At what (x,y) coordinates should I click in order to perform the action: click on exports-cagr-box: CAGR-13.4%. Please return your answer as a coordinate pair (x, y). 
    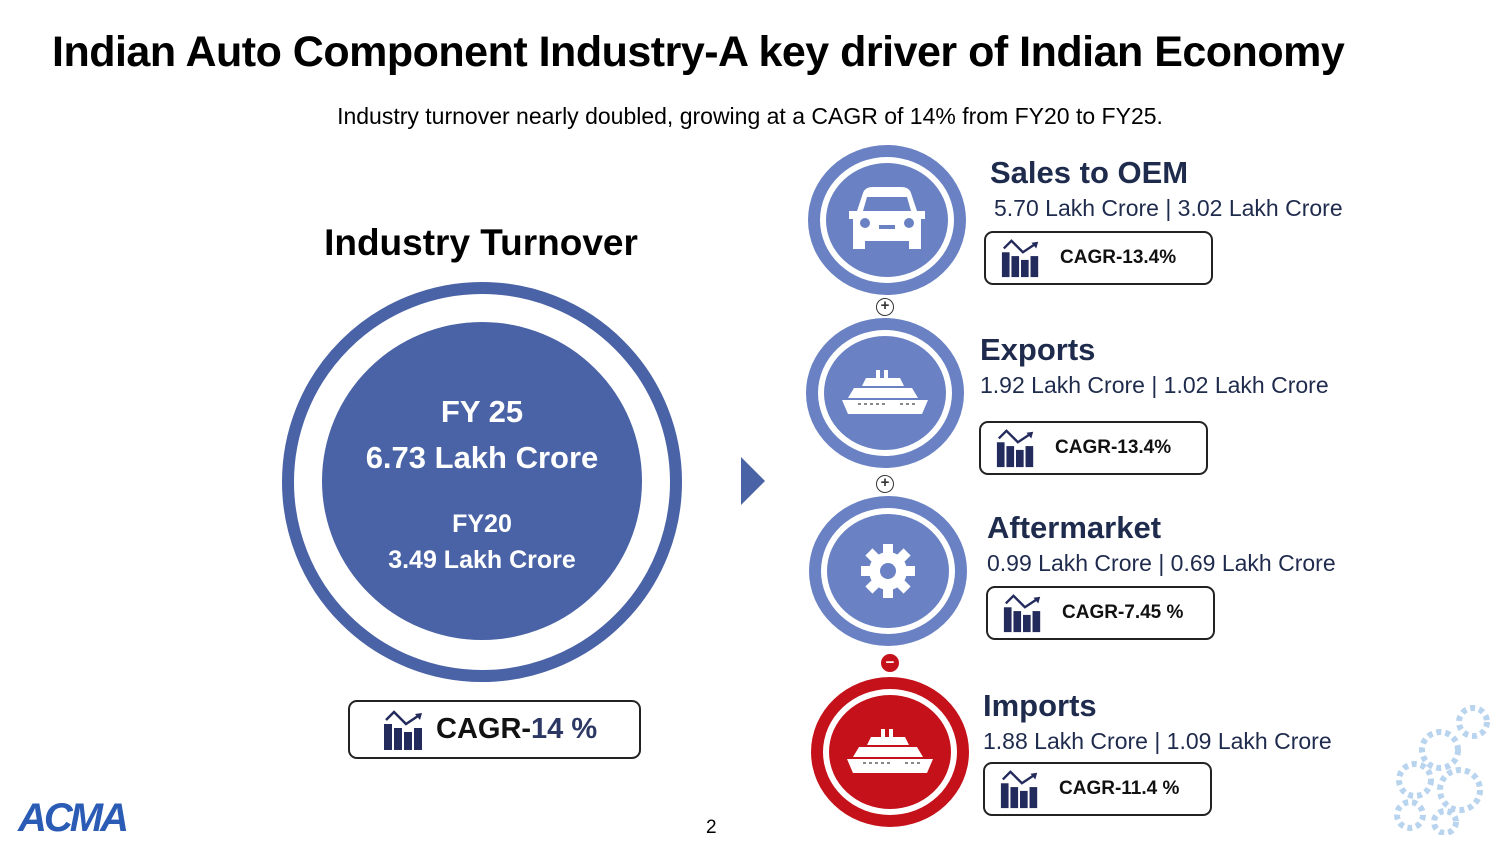
    Looking at the image, I should click on (1093, 448).